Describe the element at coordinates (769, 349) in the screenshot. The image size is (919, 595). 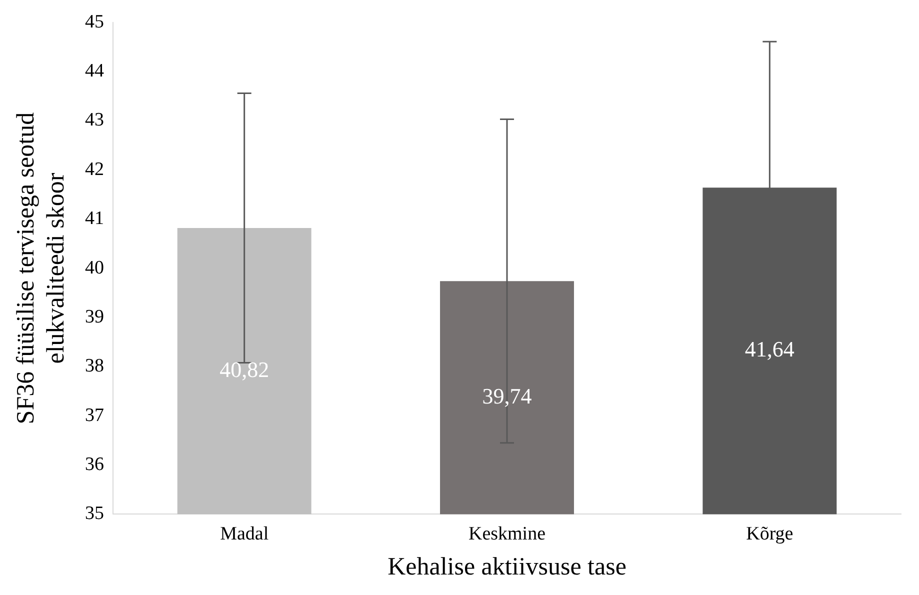
I see `data-label: 41,64` at that location.